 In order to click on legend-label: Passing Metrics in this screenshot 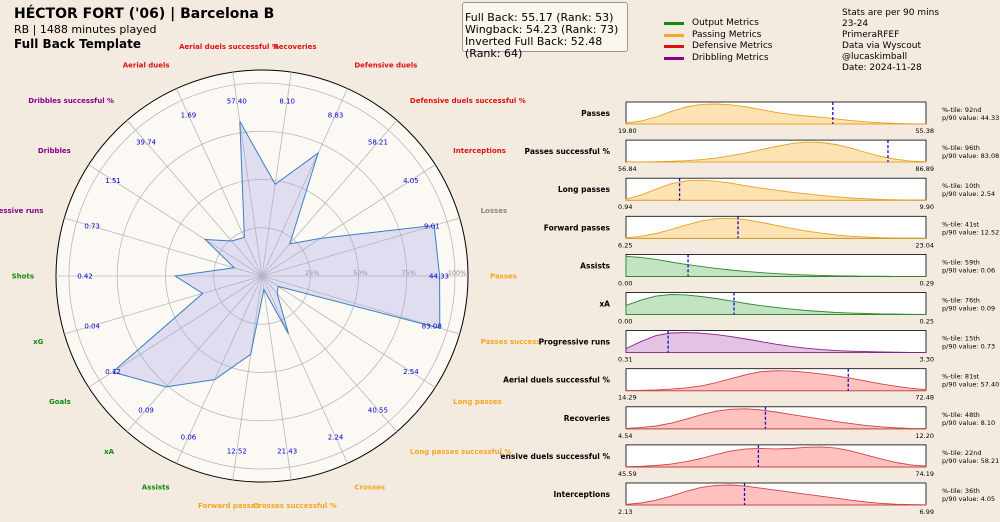, I will do `click(727, 34)`.